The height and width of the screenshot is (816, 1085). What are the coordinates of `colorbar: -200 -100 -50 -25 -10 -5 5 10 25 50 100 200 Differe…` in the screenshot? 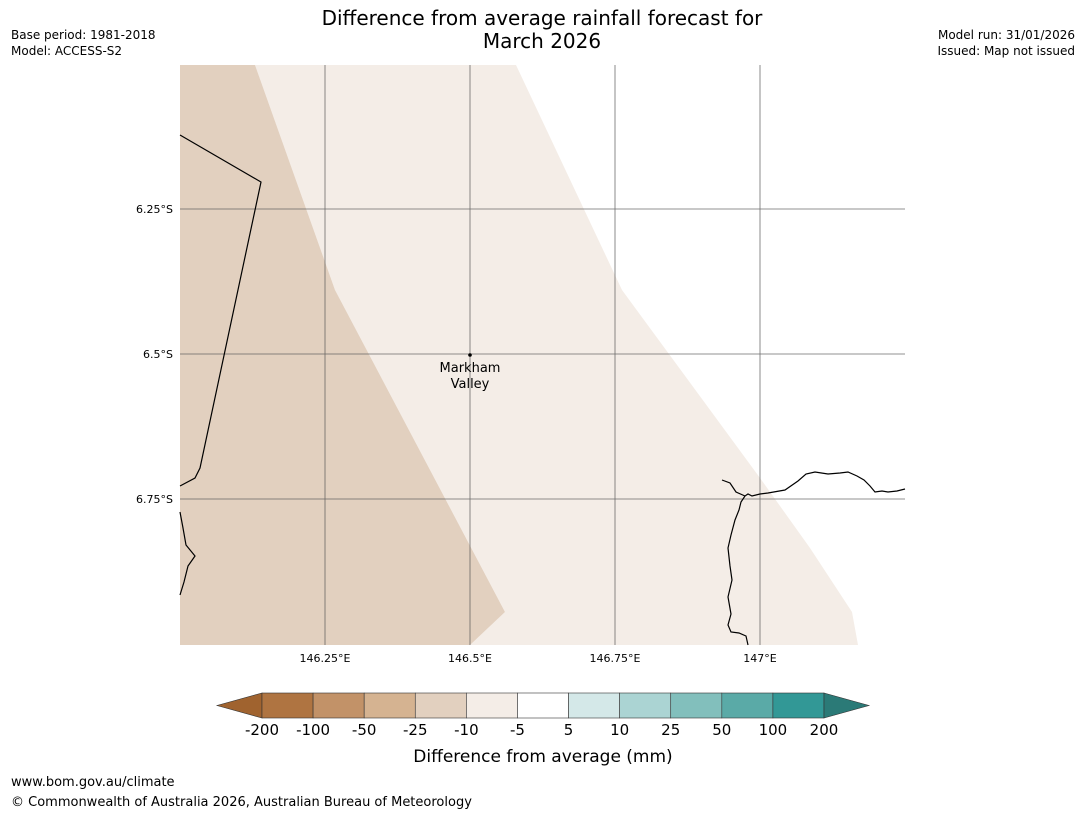 It's located at (543, 729).